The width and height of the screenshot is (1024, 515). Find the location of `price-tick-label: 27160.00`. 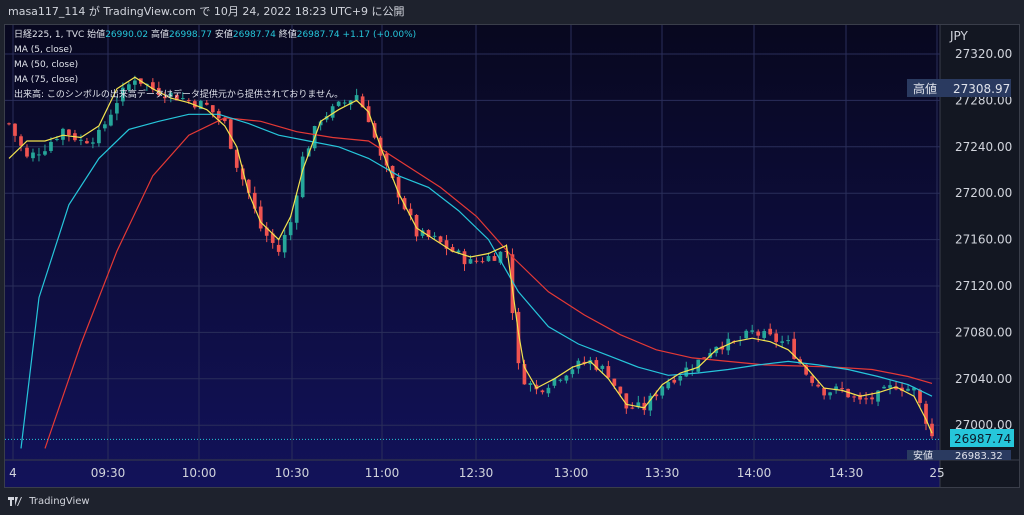

price-tick-label: 27160.00 is located at coordinates (983, 240).